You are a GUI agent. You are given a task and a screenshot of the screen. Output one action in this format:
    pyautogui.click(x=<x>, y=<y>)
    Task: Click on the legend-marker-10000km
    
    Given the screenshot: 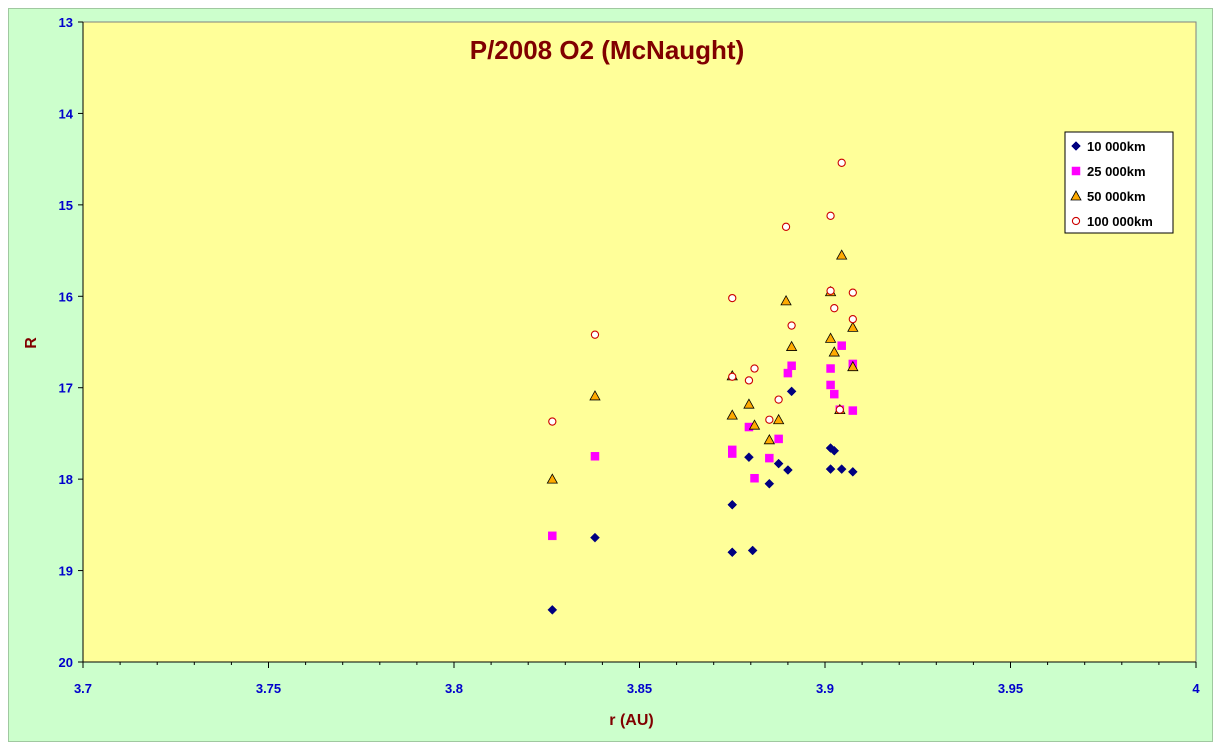 What is the action you would take?
    pyautogui.click(x=1076, y=146)
    